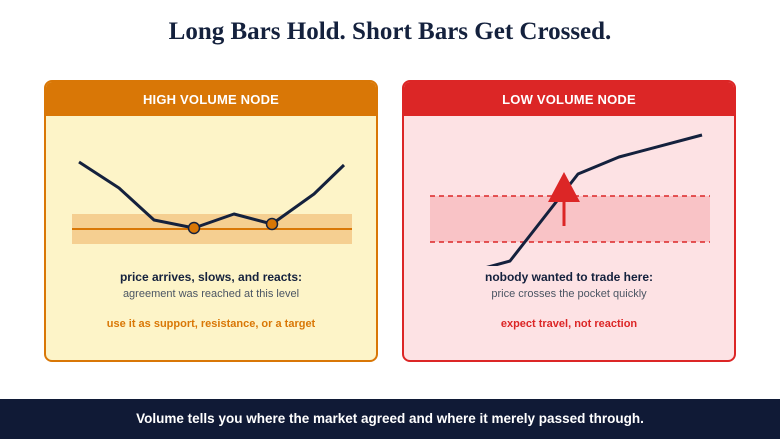 The width and height of the screenshot is (780, 439). Describe the element at coordinates (569, 99) in the screenshot. I see `low-volume-node-header: LOW VOLUME NODE` at that location.